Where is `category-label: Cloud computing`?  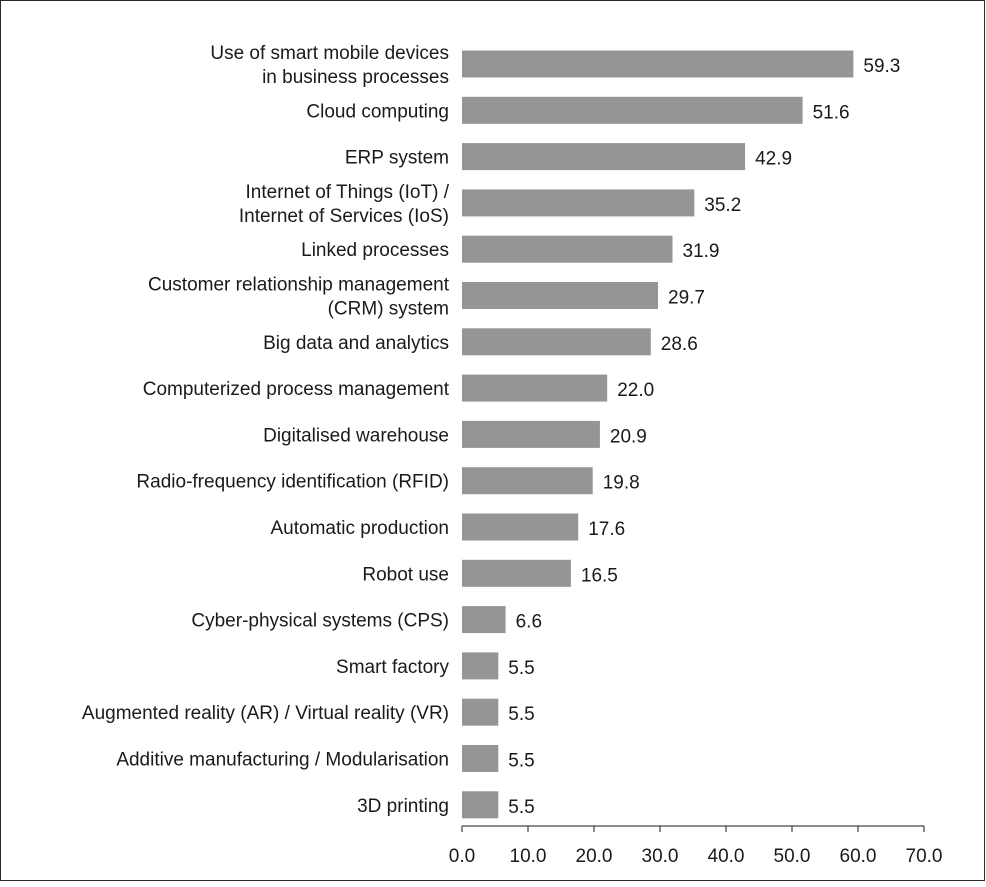 category-label: Cloud computing is located at coordinates (377, 111).